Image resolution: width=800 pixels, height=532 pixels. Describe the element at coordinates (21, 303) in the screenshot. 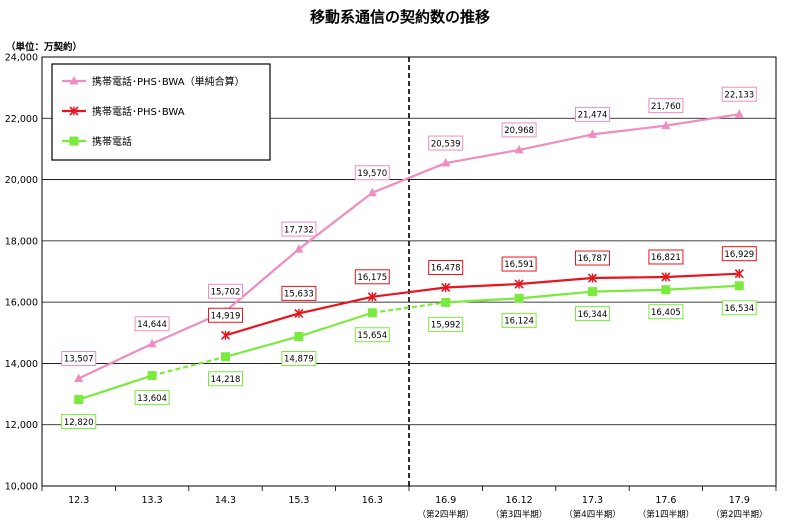

I see `y-tick-label: 16,000` at that location.